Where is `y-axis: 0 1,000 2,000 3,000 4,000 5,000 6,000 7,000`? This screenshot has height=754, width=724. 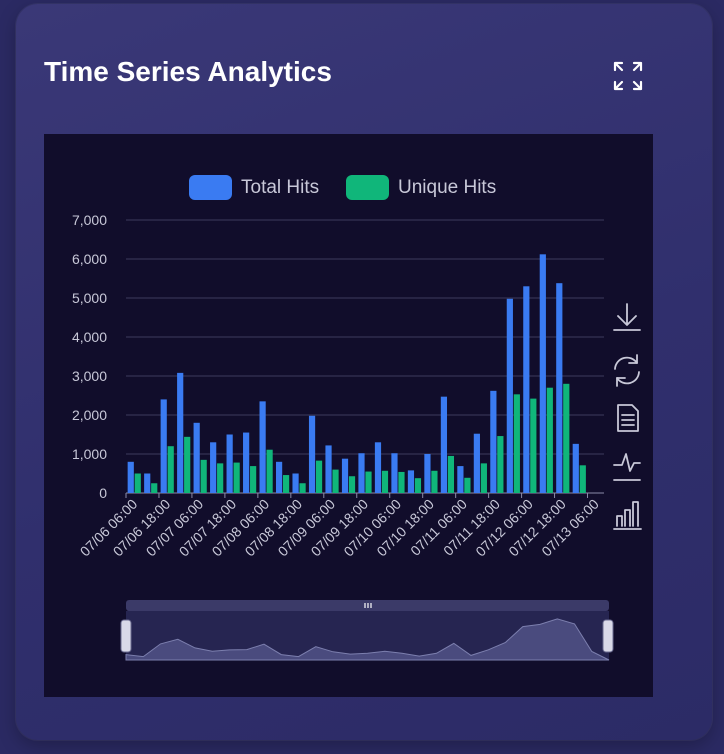
y-axis: 0 1,000 2,000 3,000 4,000 5,000 6,000 7,000 is located at coordinates (89, 356).